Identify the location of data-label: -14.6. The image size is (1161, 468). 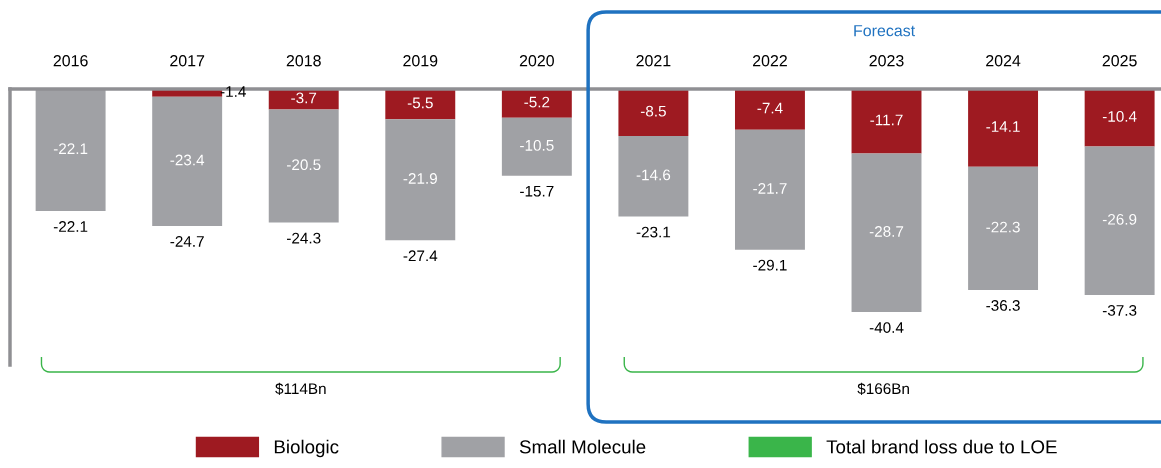
(653, 175).